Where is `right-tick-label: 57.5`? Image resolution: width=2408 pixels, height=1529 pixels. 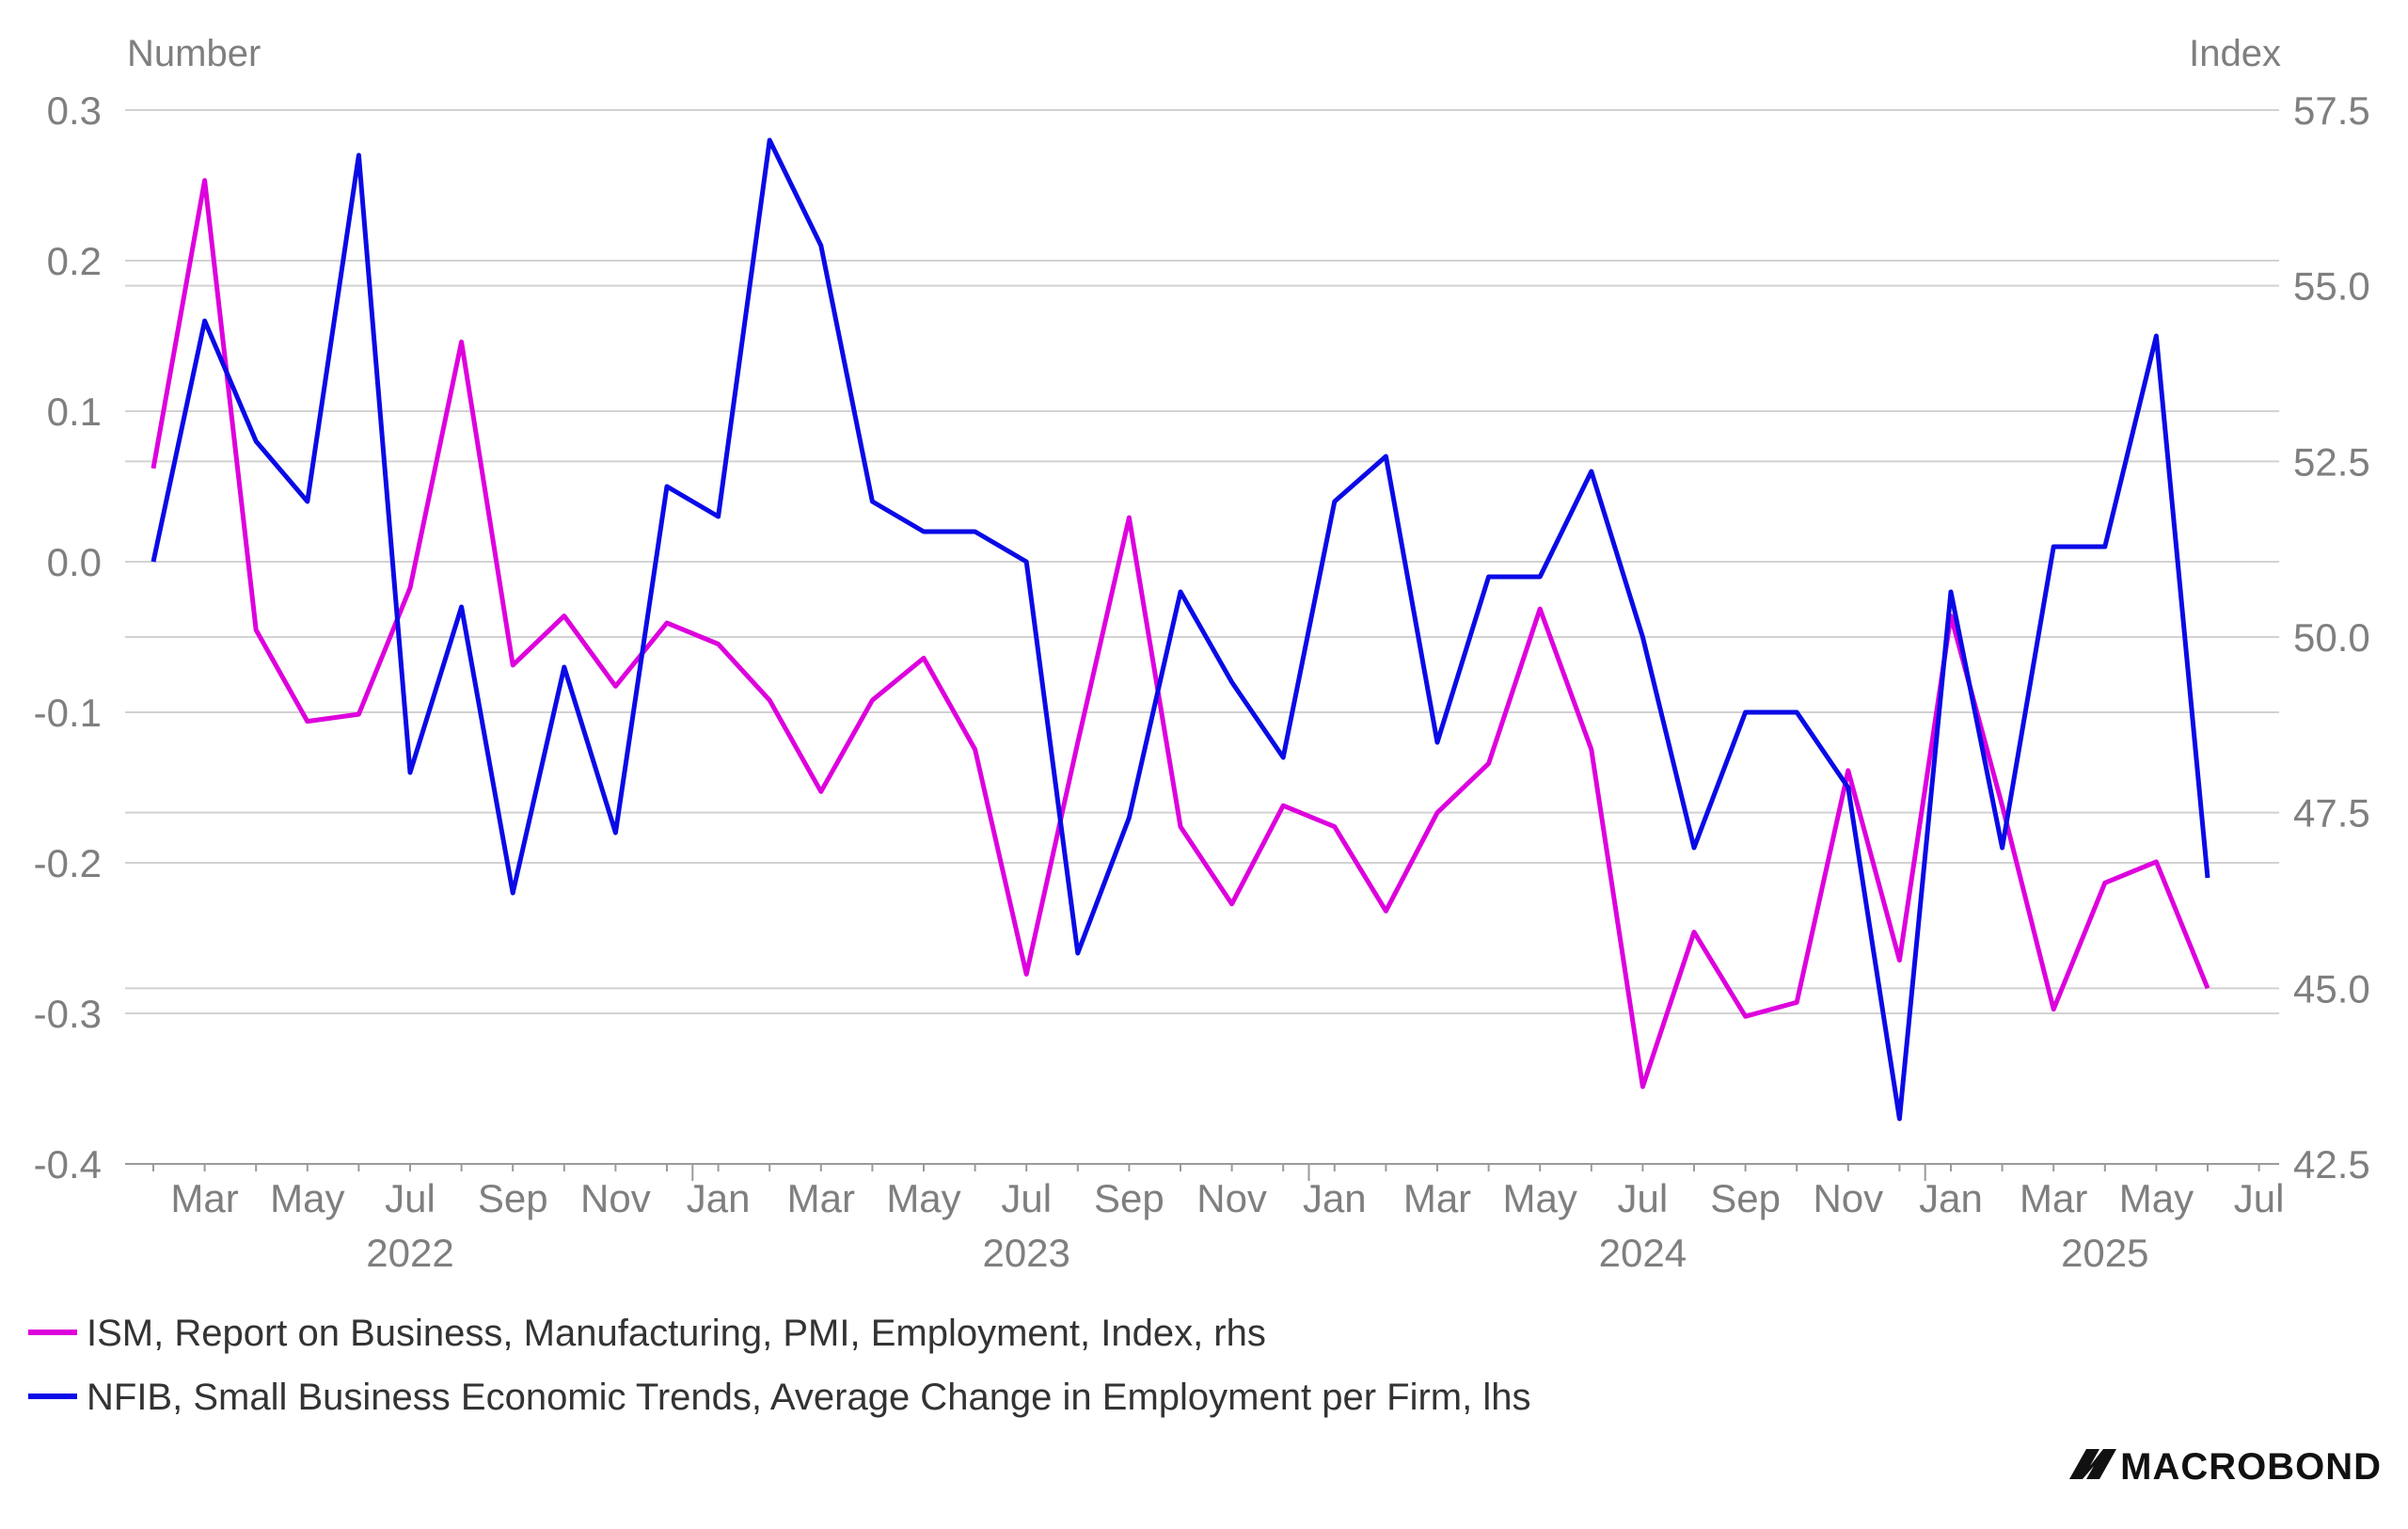
right-tick-label: 57.5 is located at coordinates (2332, 110).